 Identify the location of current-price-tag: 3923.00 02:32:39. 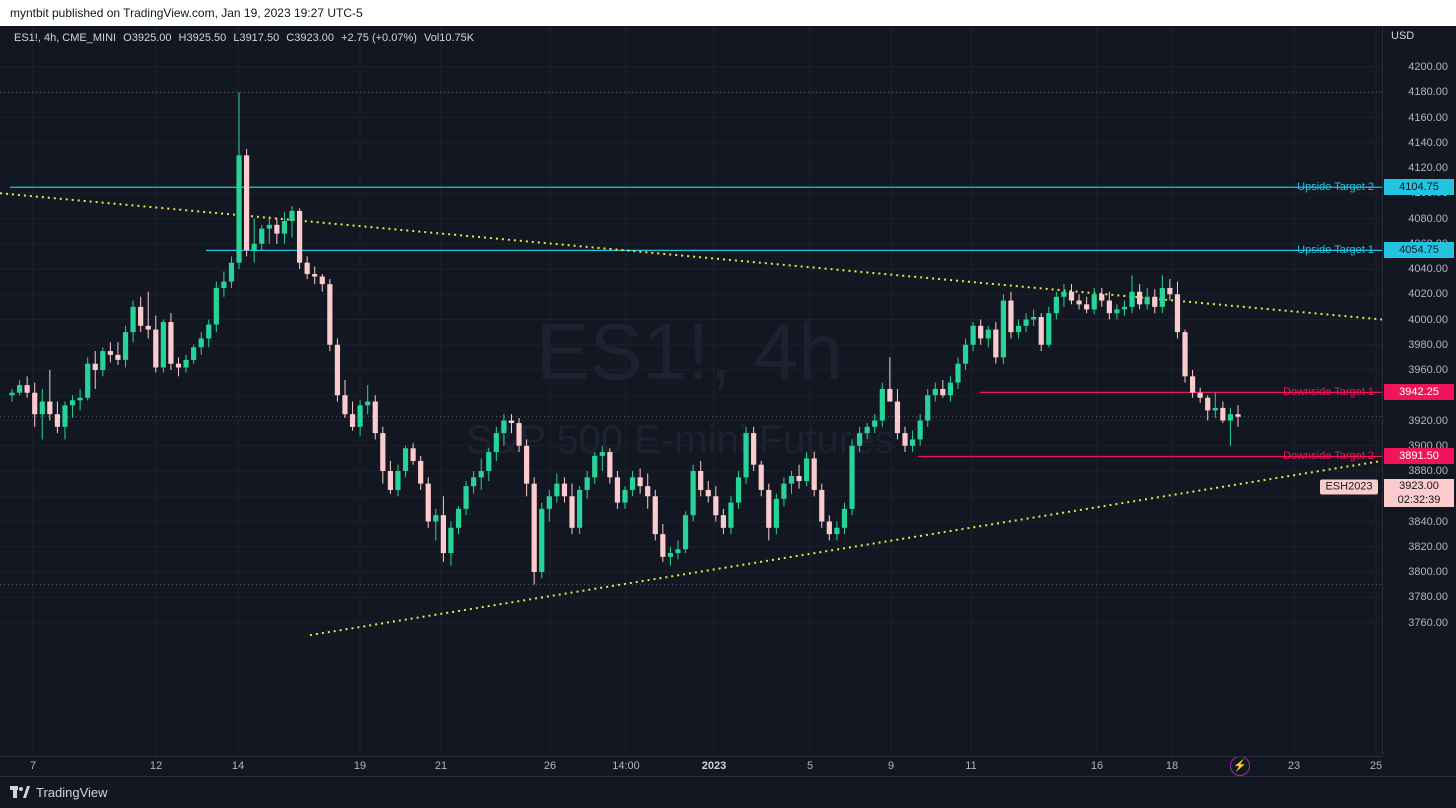
(1419, 493).